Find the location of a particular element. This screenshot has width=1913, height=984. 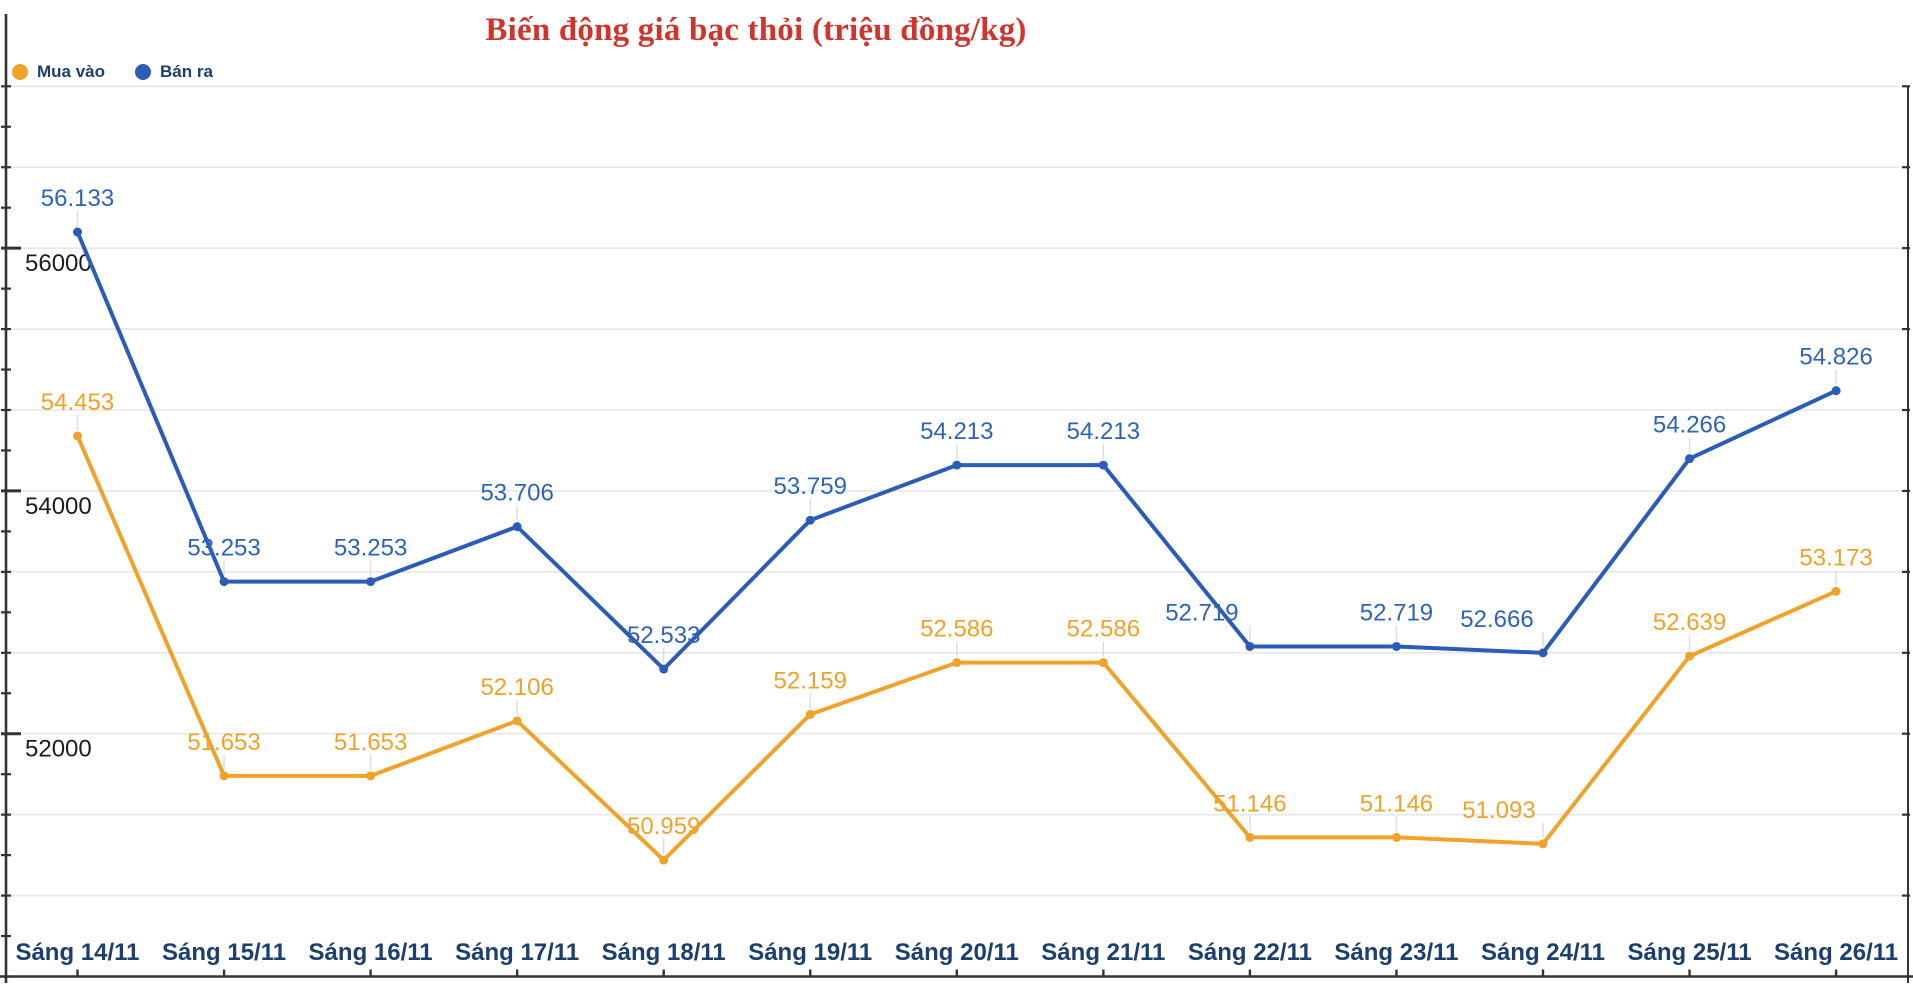

y-tick-label: 54000 is located at coordinates (58, 506).